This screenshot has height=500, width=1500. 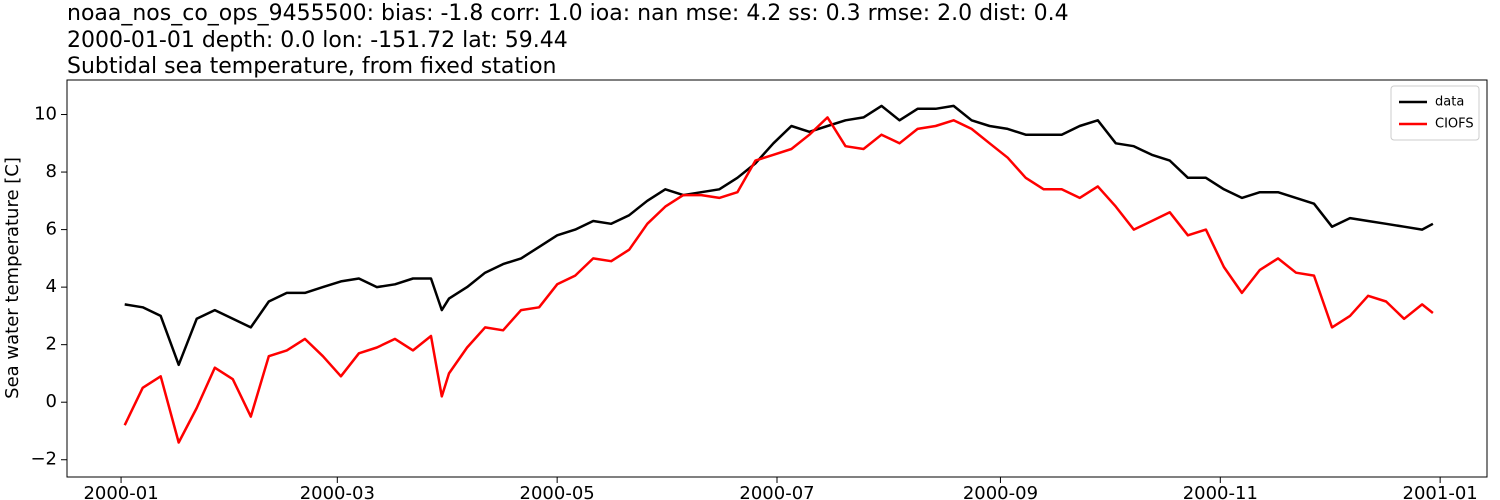 What do you see at coordinates (557, 491) in the screenshot?
I see `x-tick-label: 2000-05` at bounding box center [557, 491].